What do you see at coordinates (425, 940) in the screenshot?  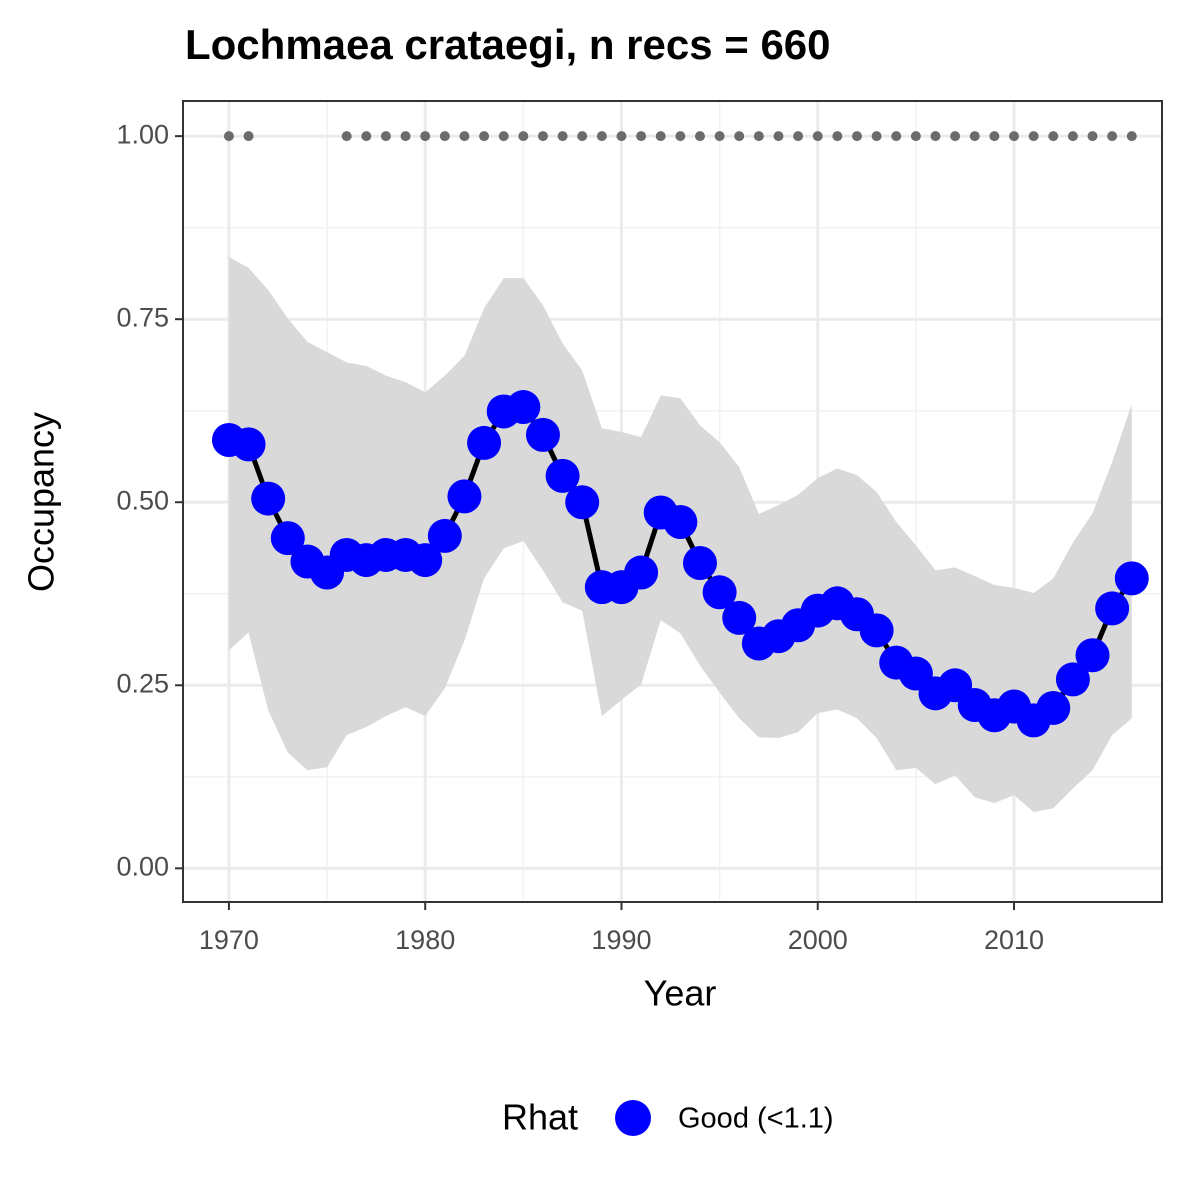 I see `x-tick-label: 1980` at bounding box center [425, 940].